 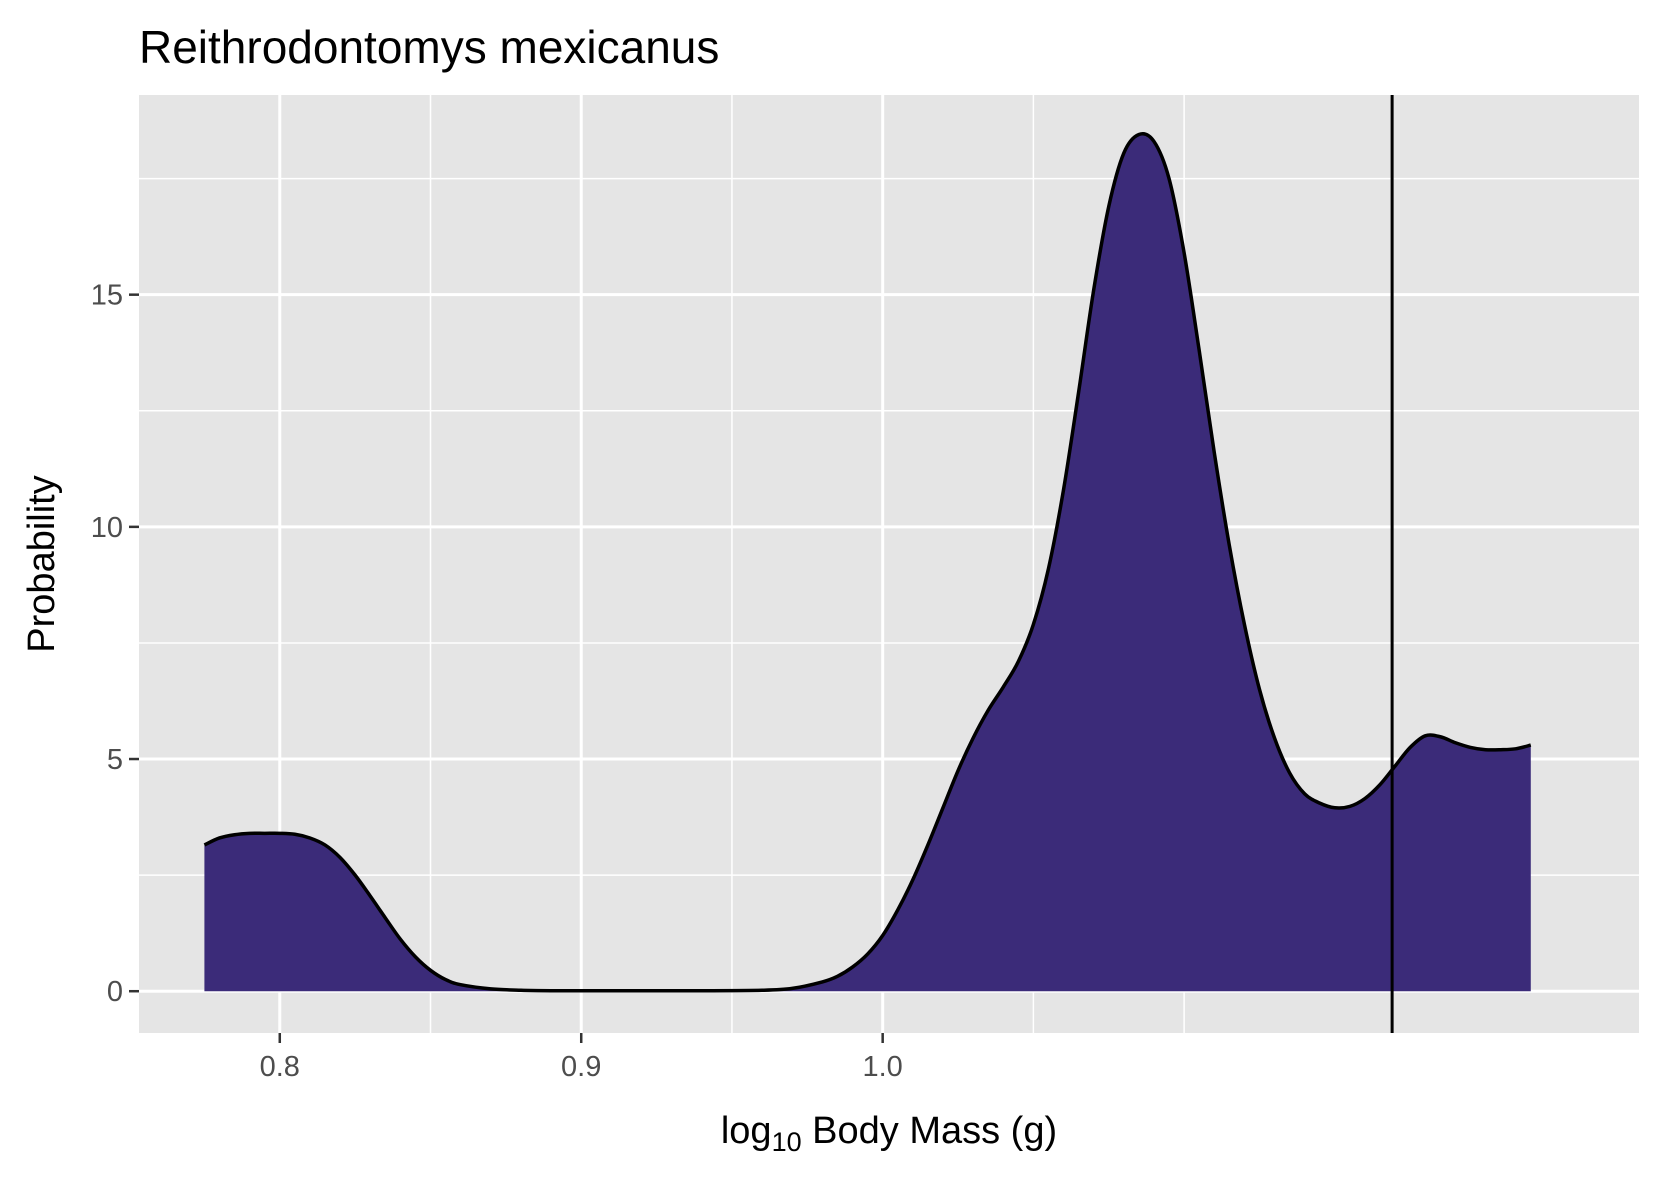 I want to click on x-tick-label: 0.8, so click(x=280, y=1067).